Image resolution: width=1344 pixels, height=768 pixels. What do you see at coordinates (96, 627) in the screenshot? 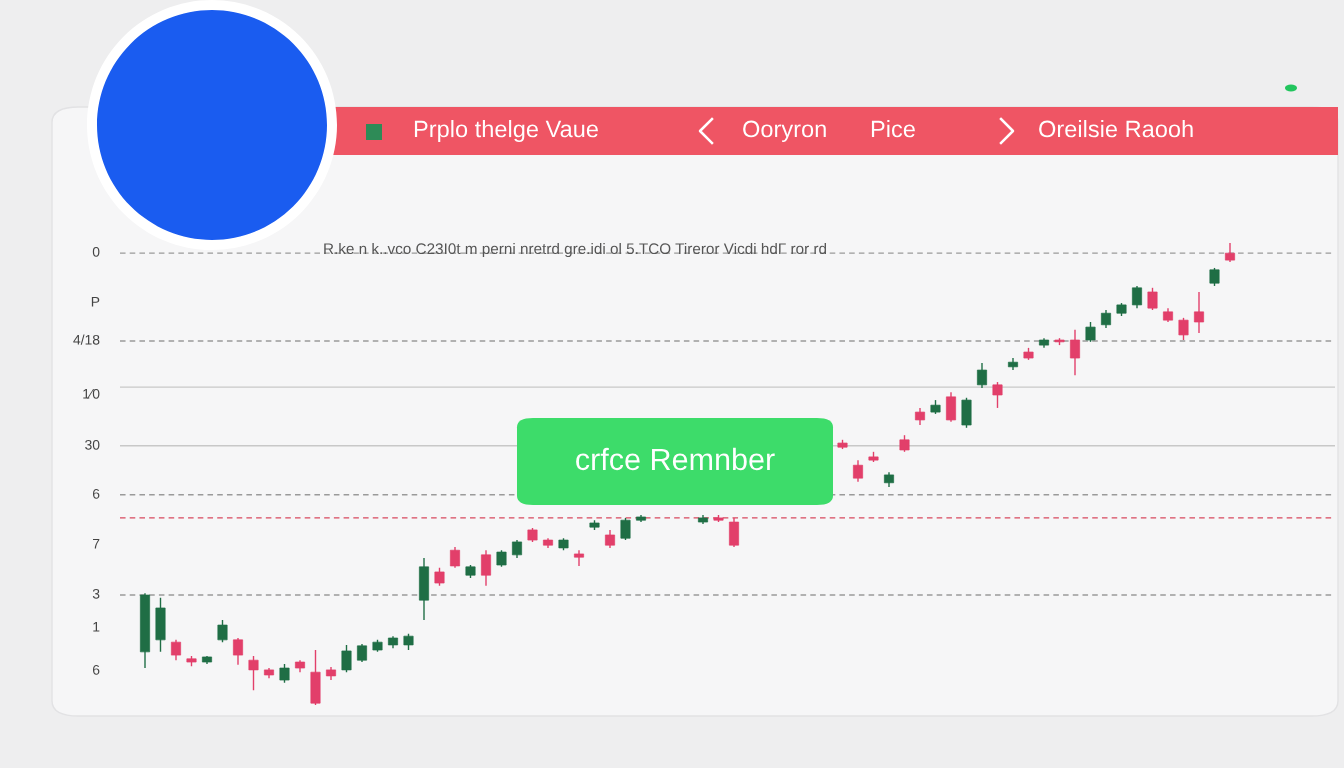
I see `text: 1` at bounding box center [96, 627].